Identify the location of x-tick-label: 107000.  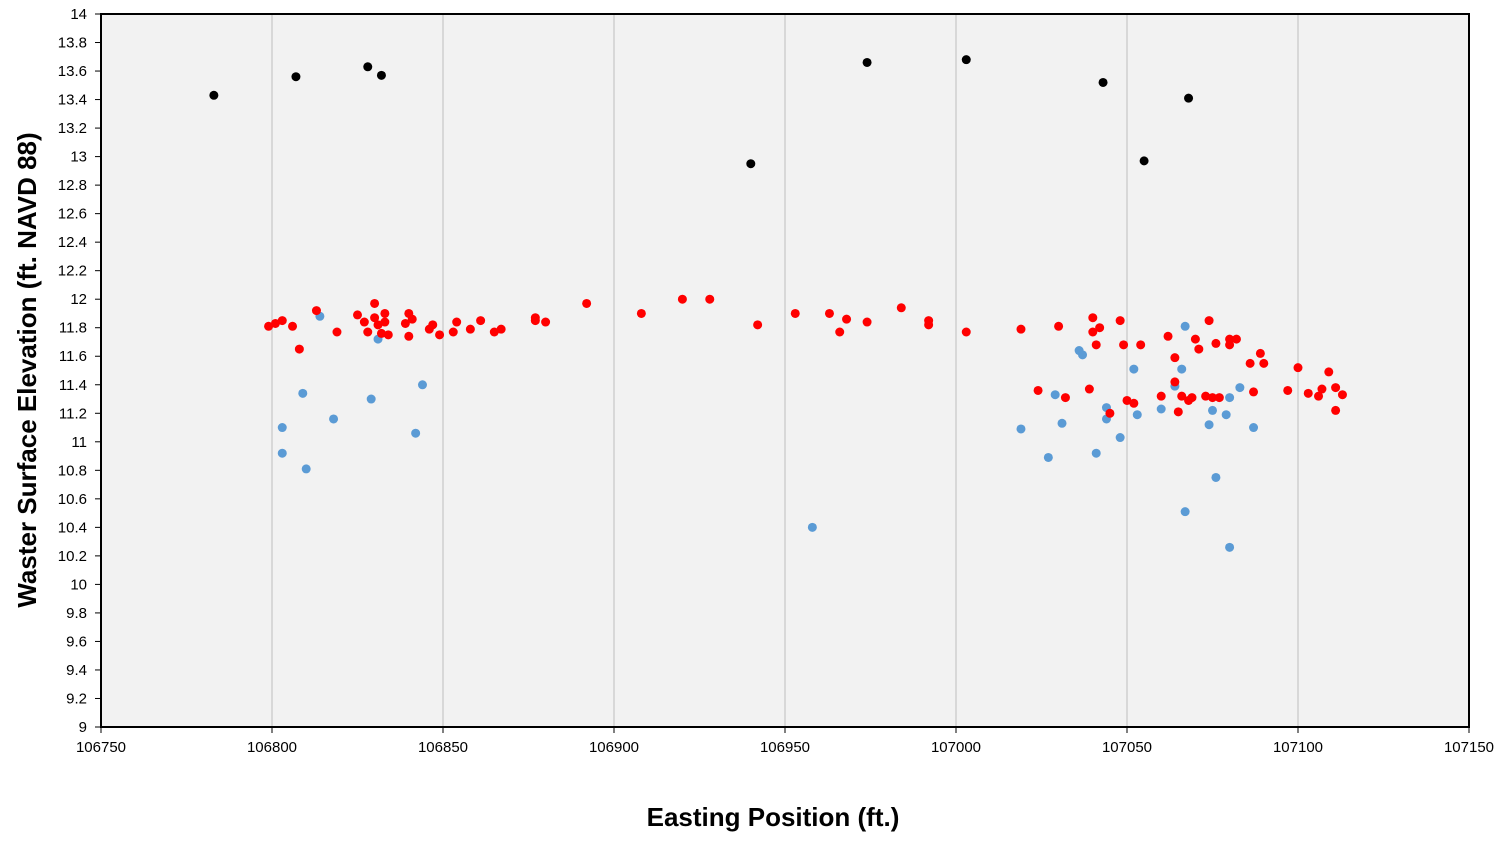
(956, 747).